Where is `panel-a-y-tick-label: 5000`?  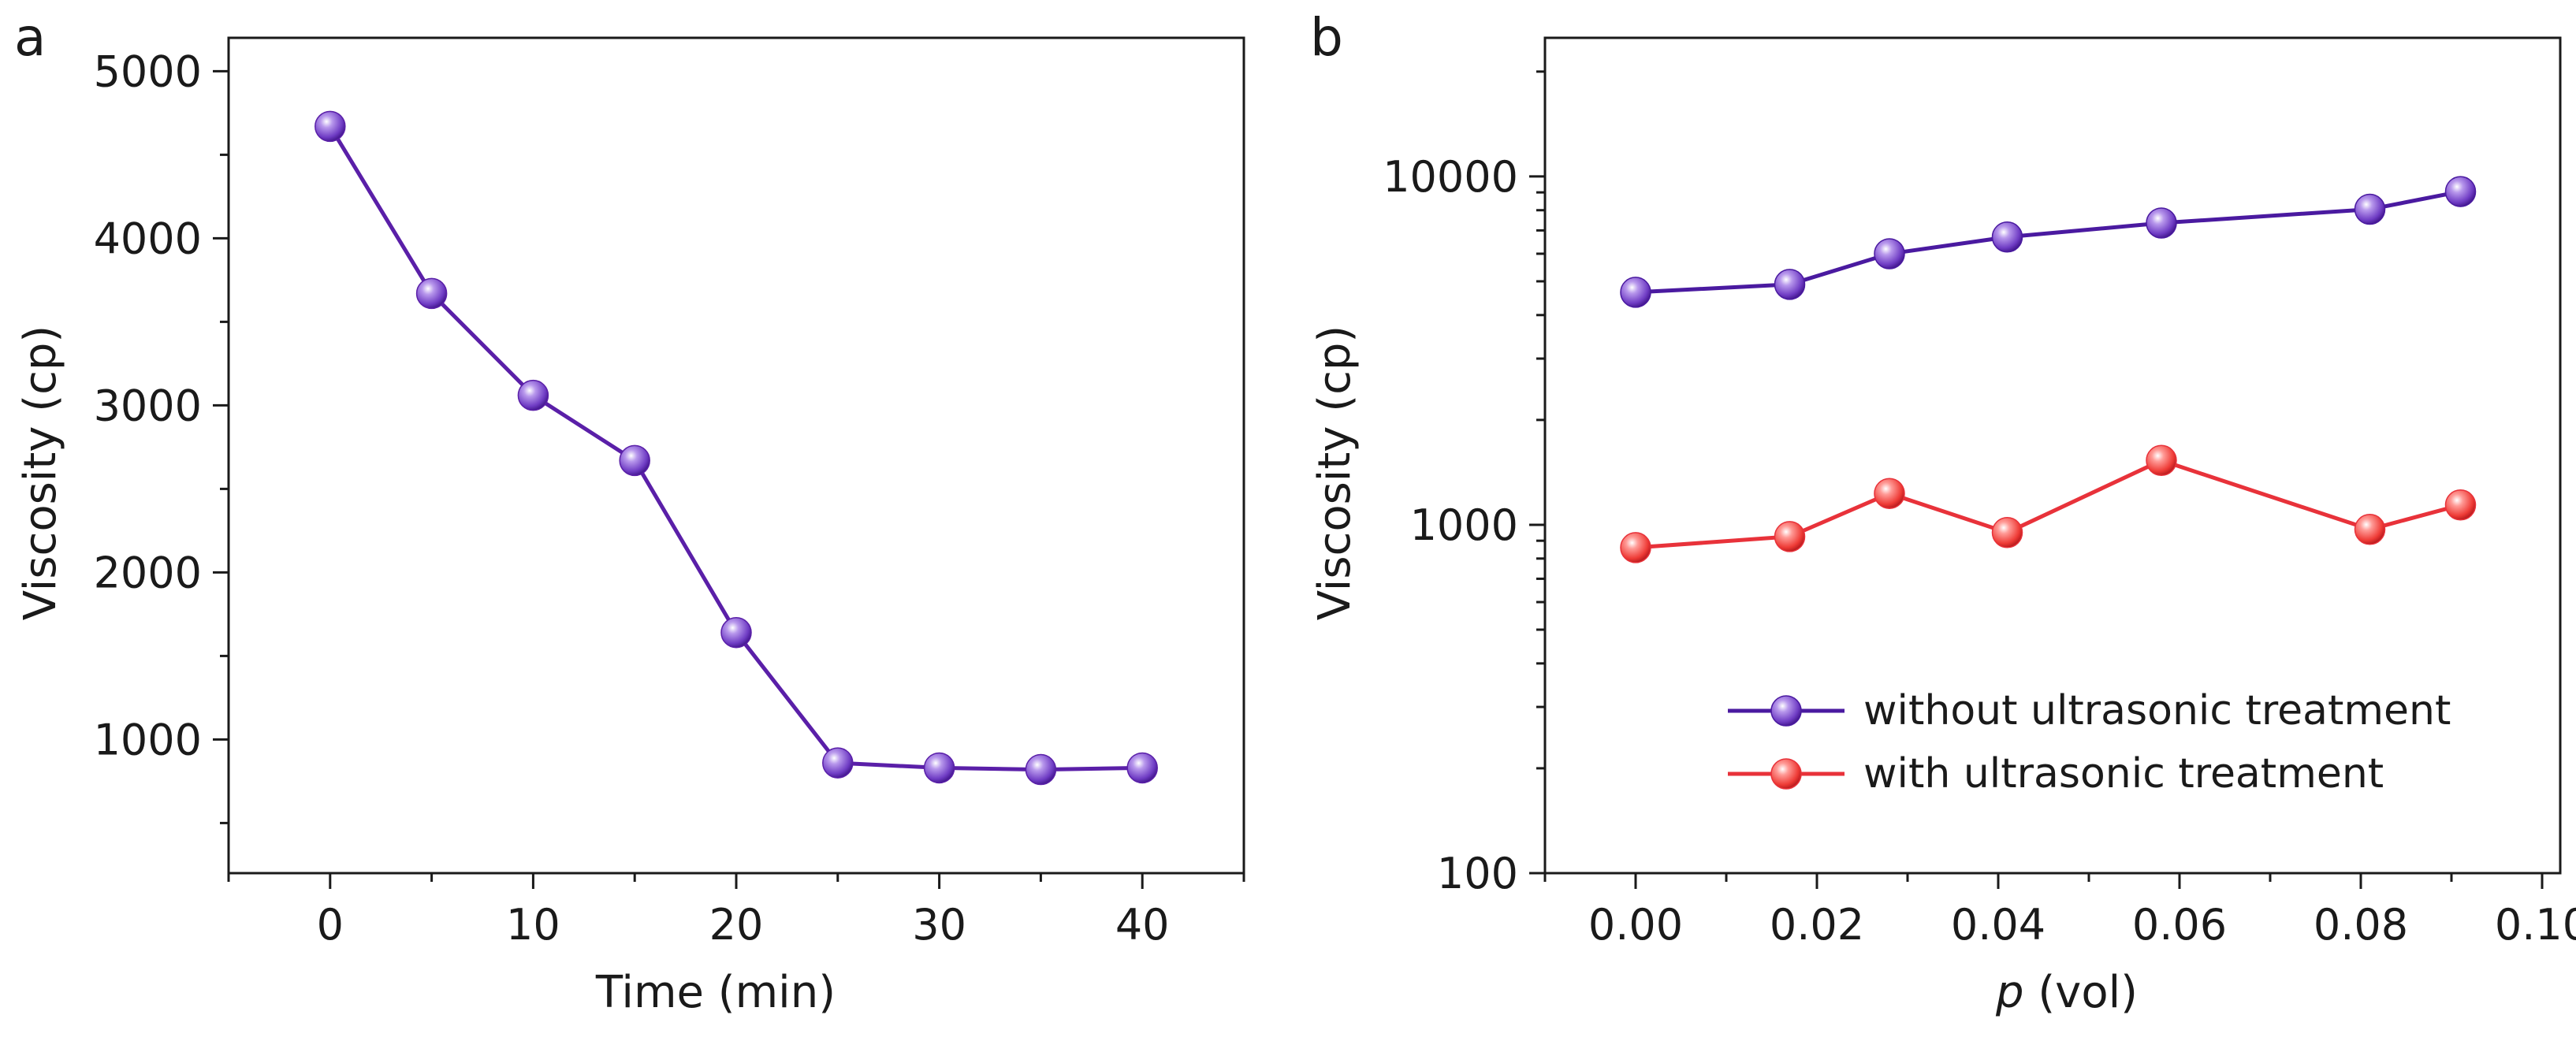 panel-a-y-tick-label: 5000 is located at coordinates (148, 71).